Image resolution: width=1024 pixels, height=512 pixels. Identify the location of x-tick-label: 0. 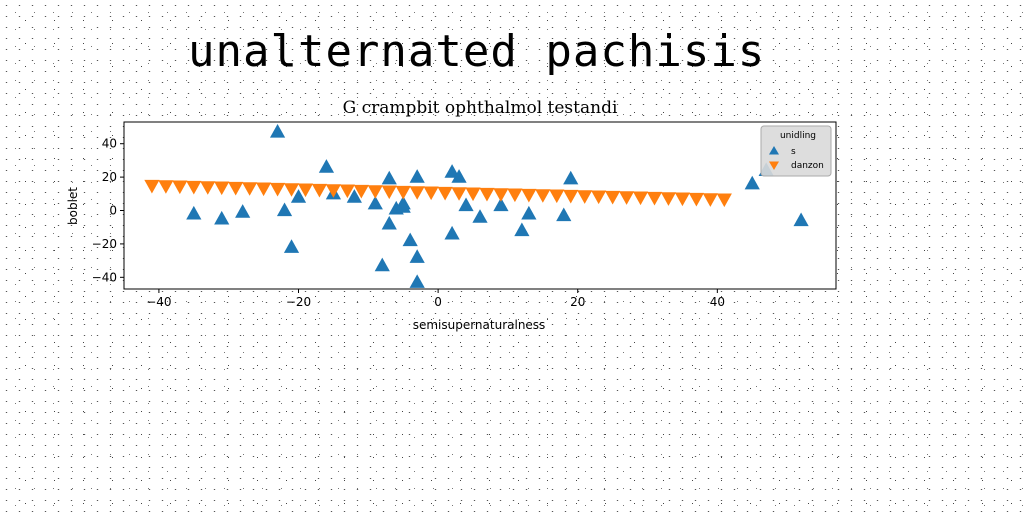
(438, 302).